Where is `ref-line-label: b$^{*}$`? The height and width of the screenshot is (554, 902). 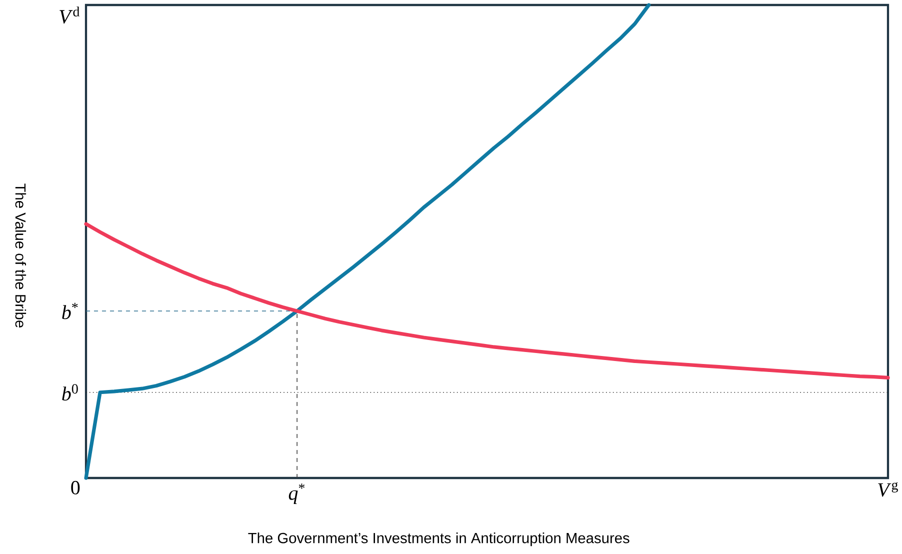
ref-line-label: b$^{*}$ is located at coordinates (70, 311).